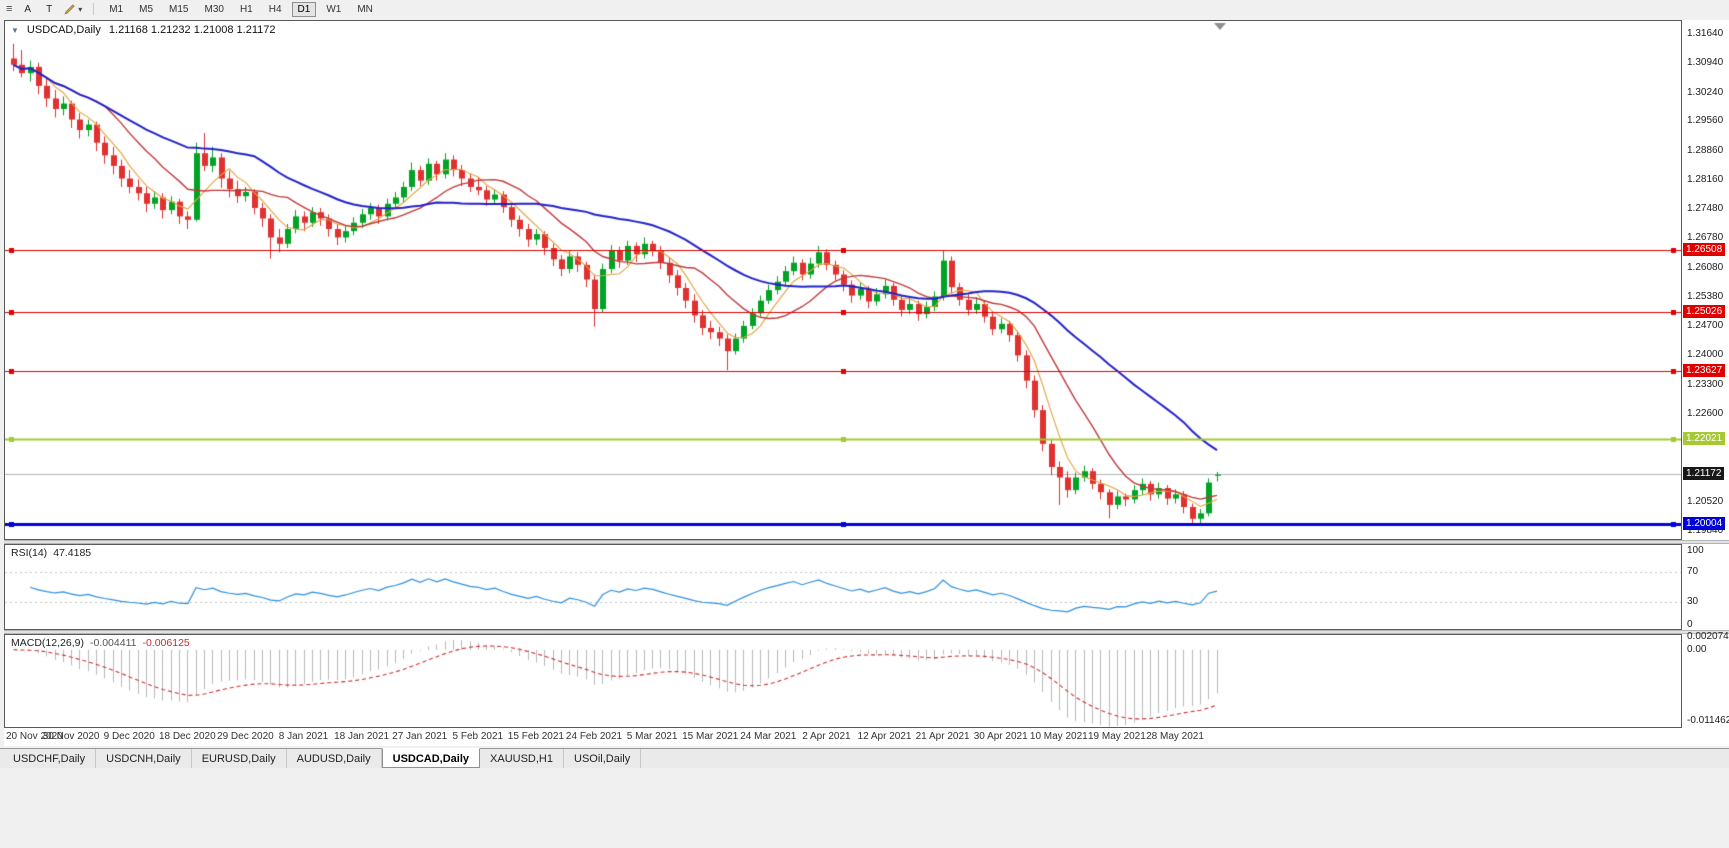  I want to click on macd-axis-label: 0.00, so click(1697, 649).